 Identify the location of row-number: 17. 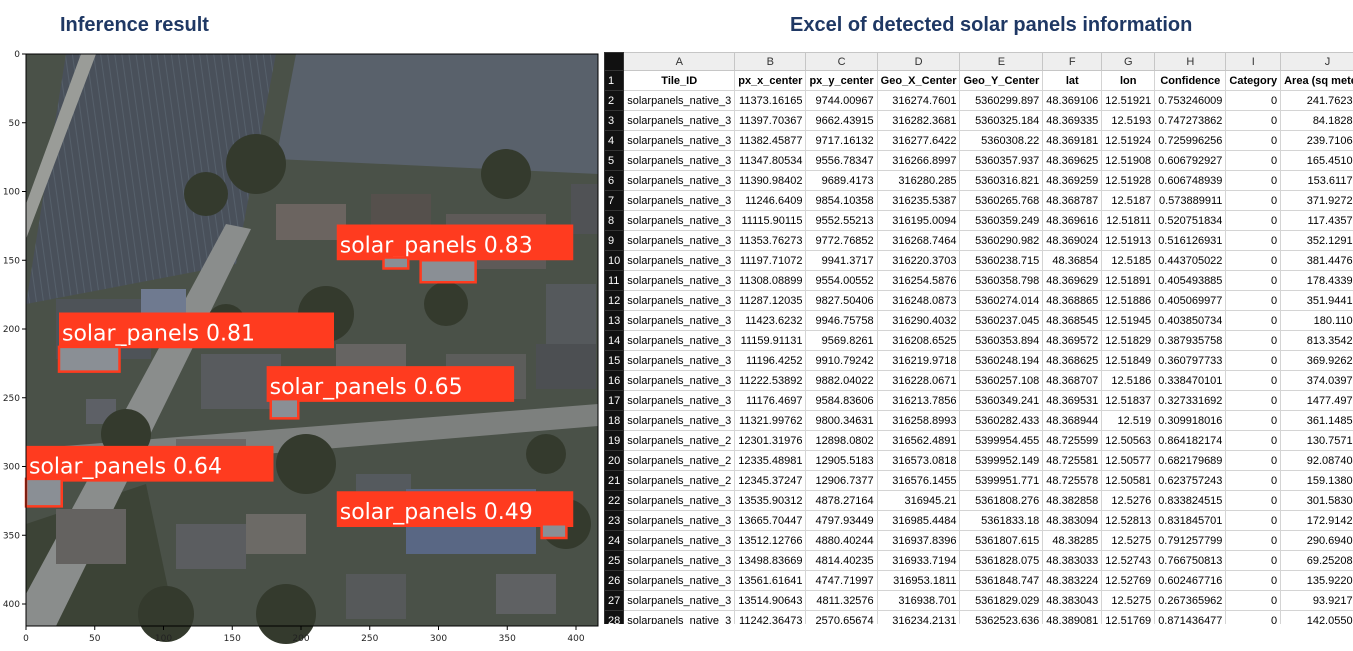
(614, 400).